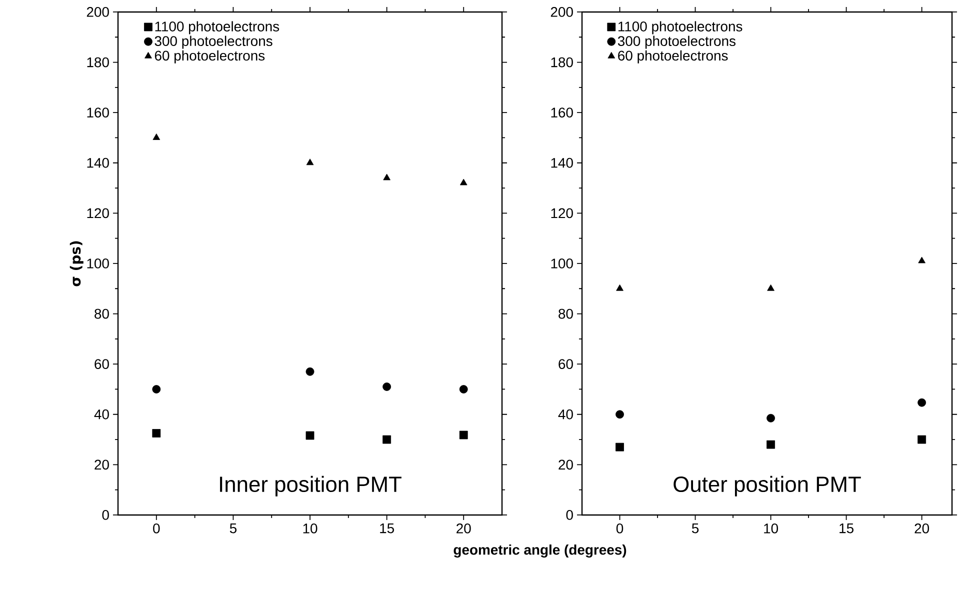  I want to click on annotation: Inner position PMT, so click(311, 486).